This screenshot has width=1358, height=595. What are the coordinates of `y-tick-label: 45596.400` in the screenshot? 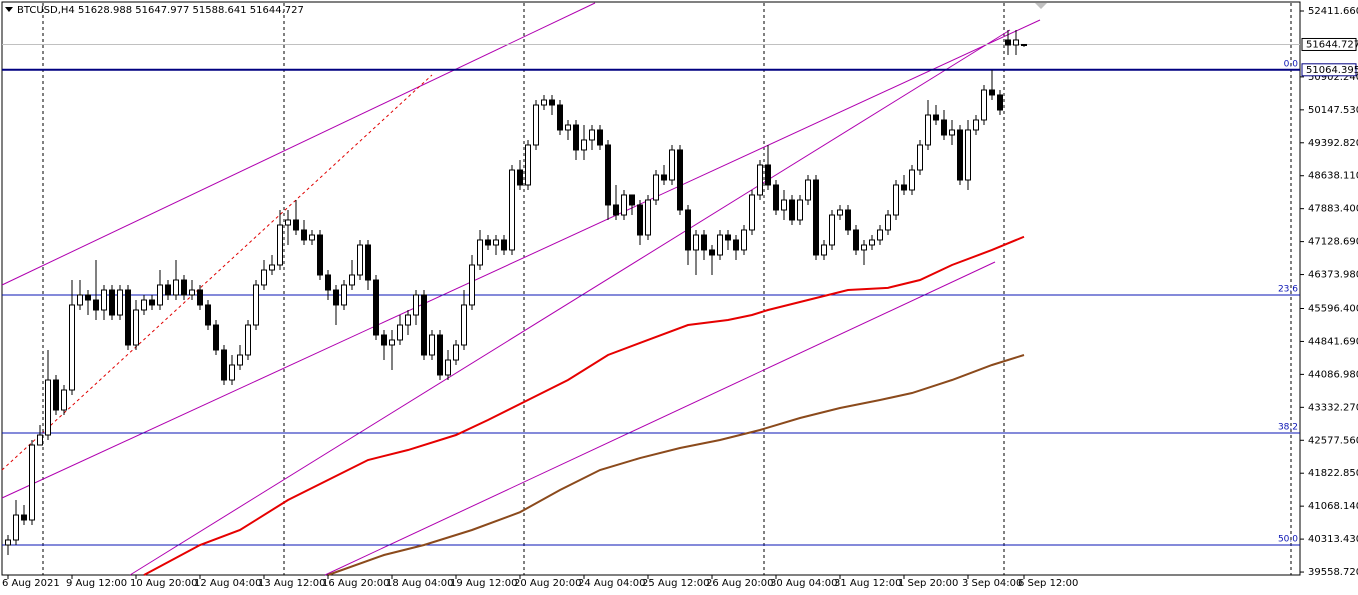 It's located at (1333, 308).